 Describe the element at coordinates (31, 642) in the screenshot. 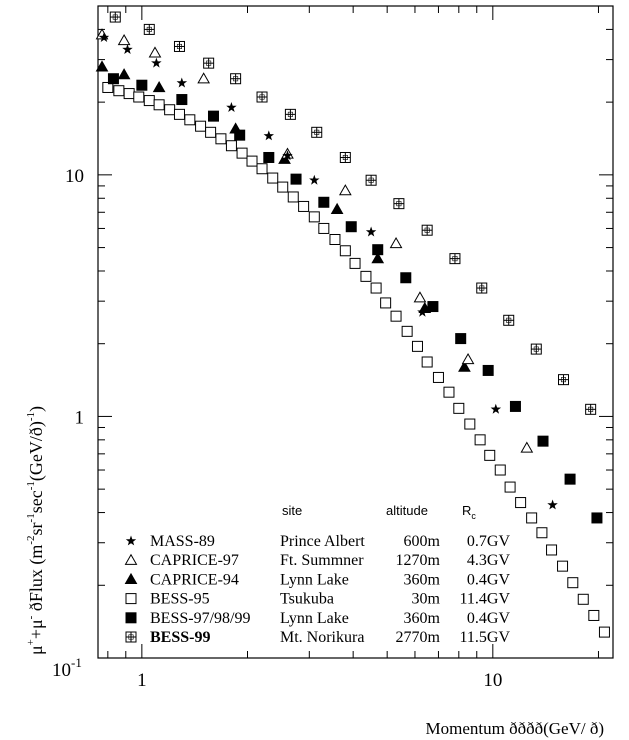

I see `y-axis-label-sup-plus: +` at that location.